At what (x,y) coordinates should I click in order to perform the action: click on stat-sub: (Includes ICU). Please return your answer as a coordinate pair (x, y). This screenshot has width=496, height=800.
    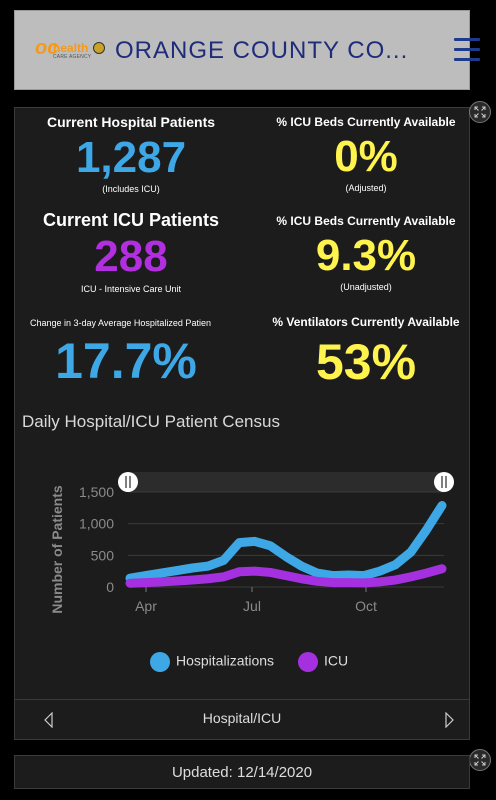
    Looking at the image, I should click on (131, 189).